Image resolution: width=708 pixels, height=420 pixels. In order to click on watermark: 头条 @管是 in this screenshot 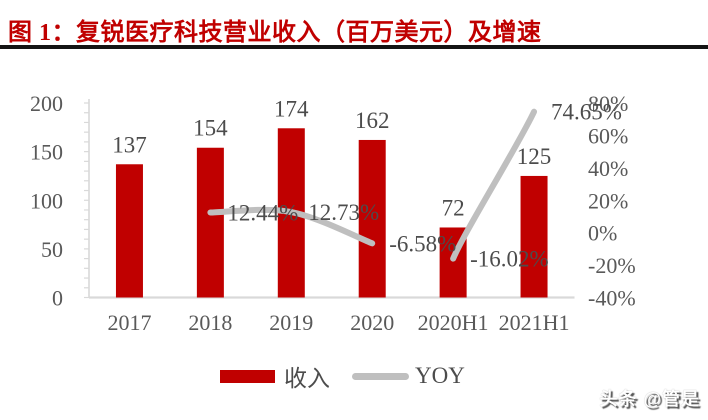, I will do `click(649, 399)`.